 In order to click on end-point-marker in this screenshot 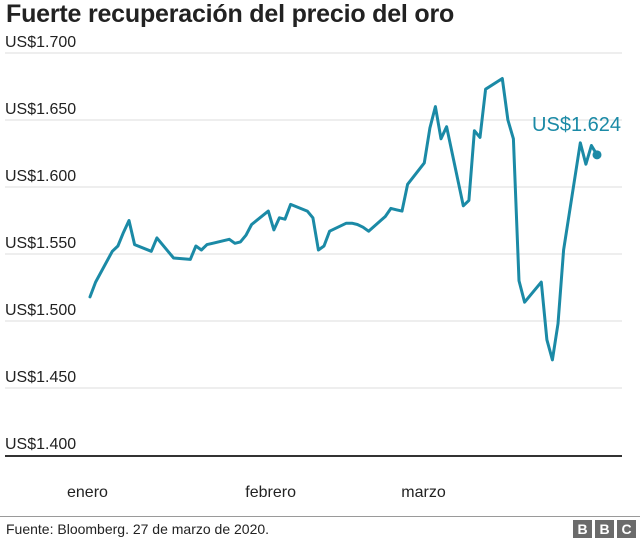, I will do `click(597, 155)`.